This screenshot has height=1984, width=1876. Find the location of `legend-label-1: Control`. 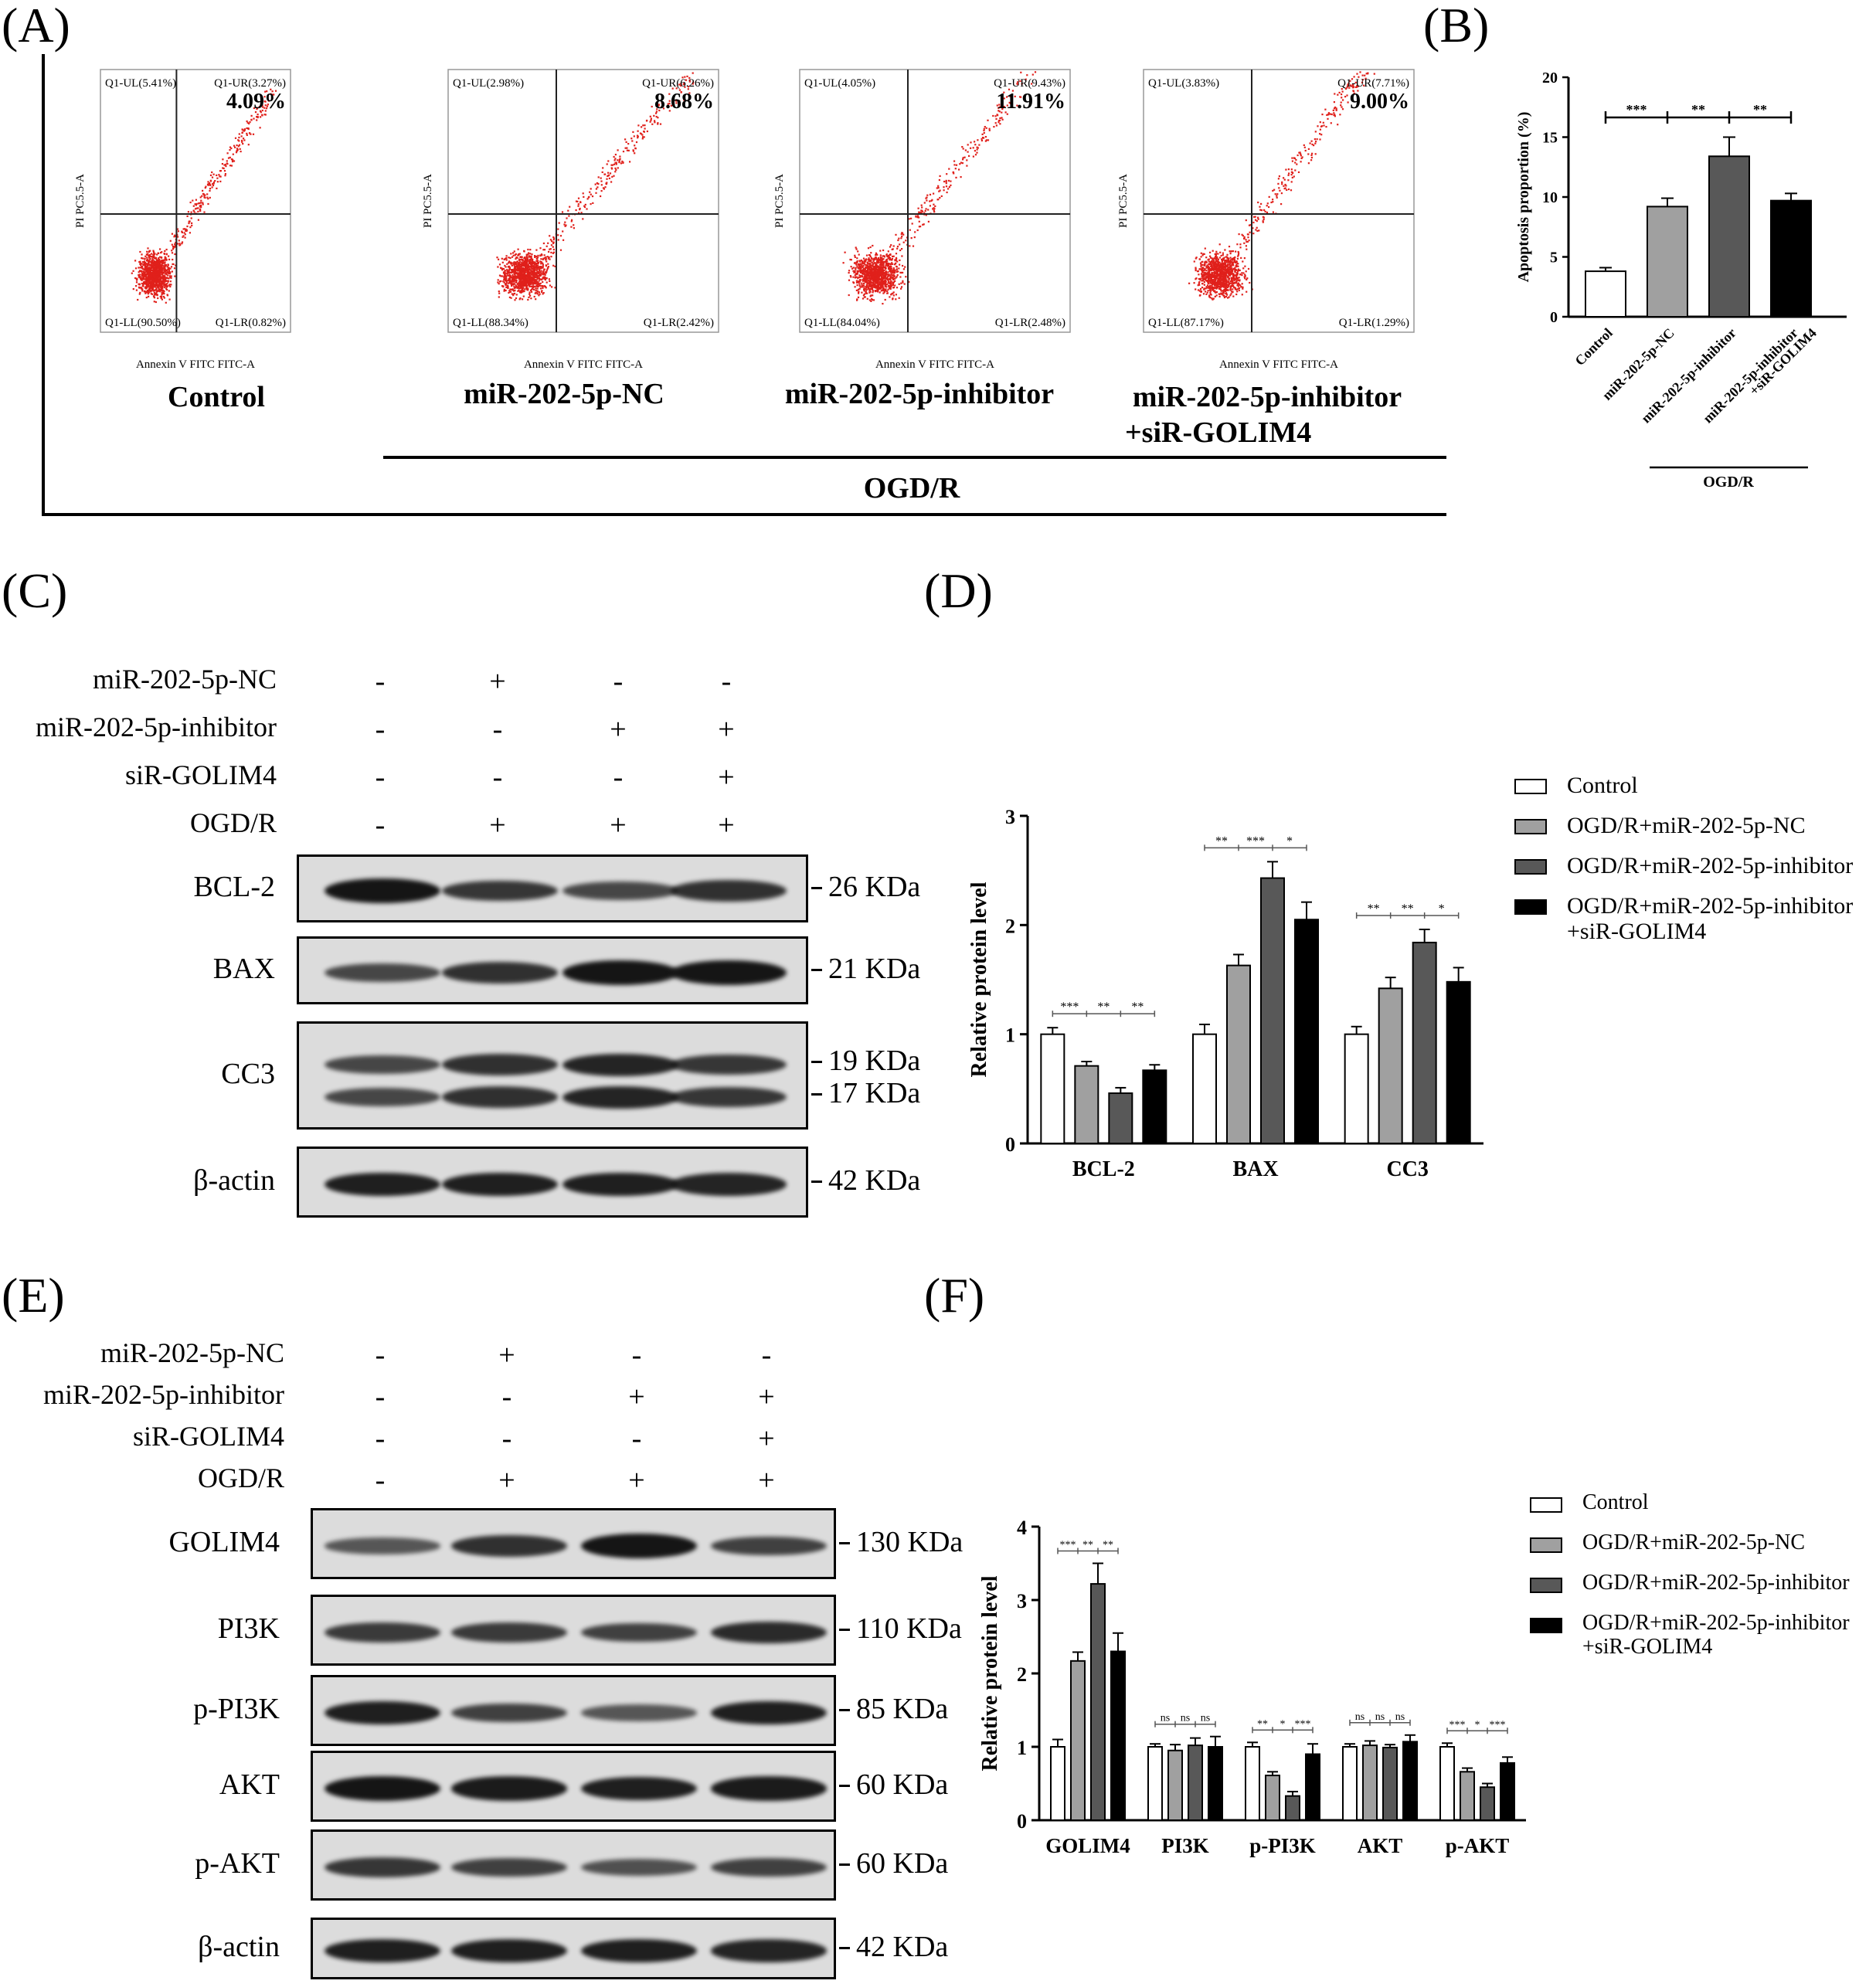

legend-label-1: Control is located at coordinates (1602, 785).